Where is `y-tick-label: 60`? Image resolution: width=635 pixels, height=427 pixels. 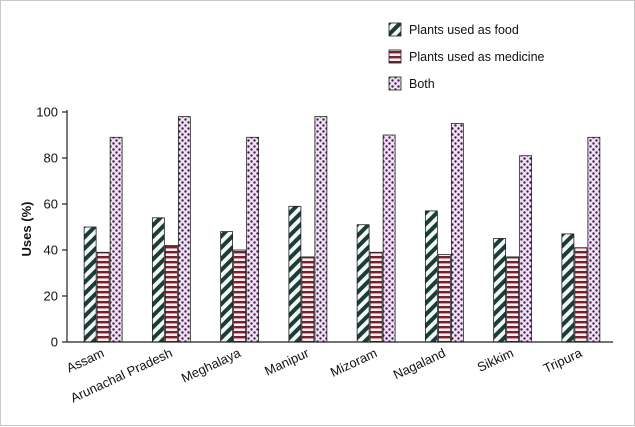
y-tick-label: 60 is located at coordinates (51, 204).